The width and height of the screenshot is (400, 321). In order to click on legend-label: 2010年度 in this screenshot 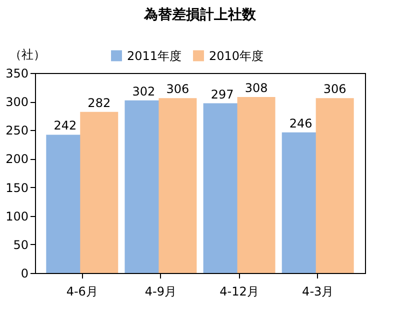, I will do `click(236, 55)`.